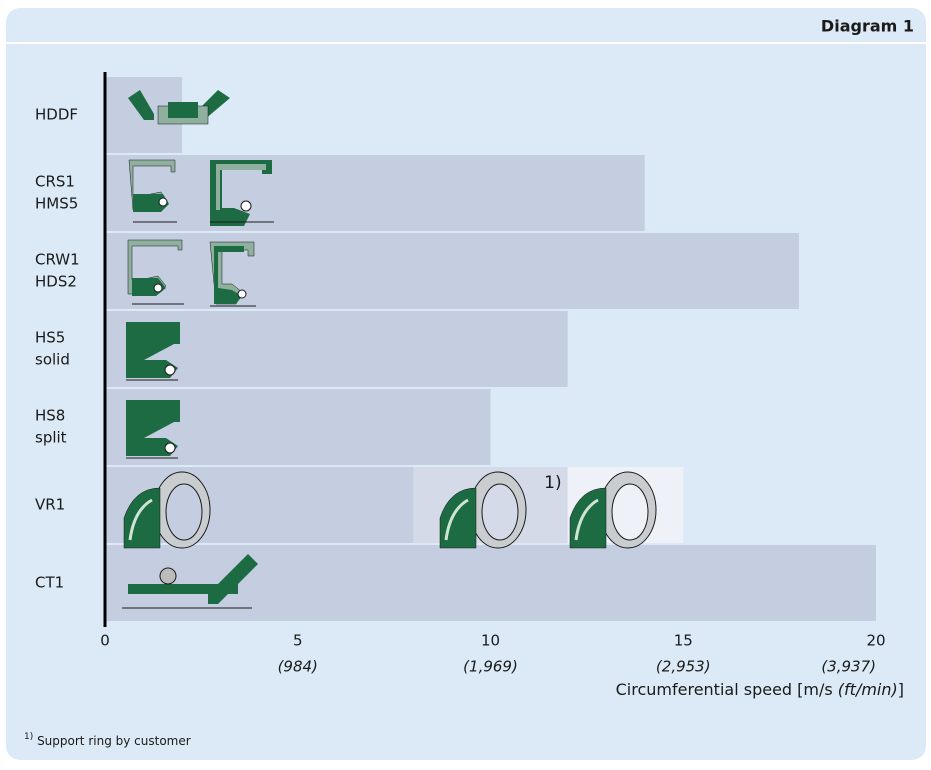 The height and width of the screenshot is (770, 931). I want to click on x-tick-label: 0, so click(105, 641).